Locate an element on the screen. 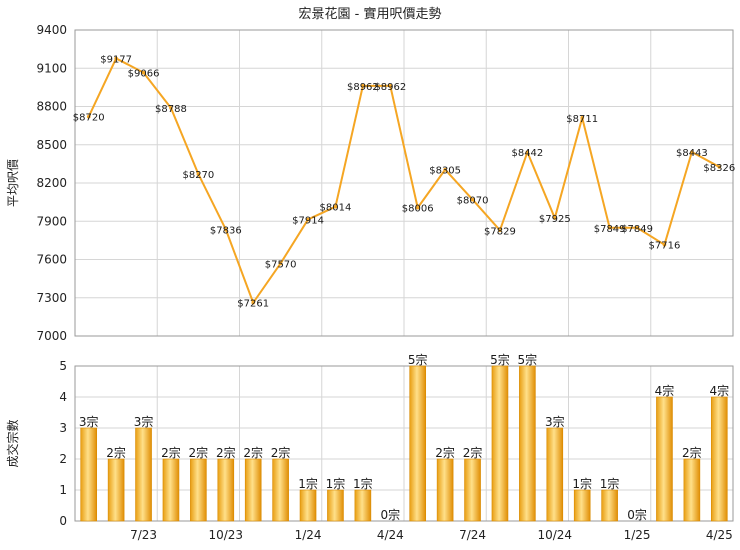 The height and width of the screenshot is (550, 740). price-data-label: $7570 is located at coordinates (281, 264).